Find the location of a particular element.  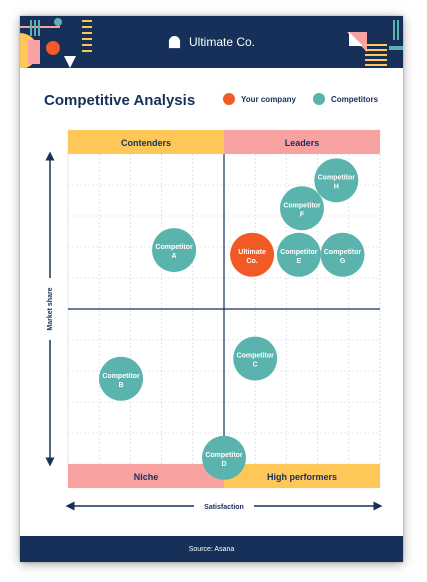

bubble-competitor-g: Competitor G is located at coordinates (342, 254).